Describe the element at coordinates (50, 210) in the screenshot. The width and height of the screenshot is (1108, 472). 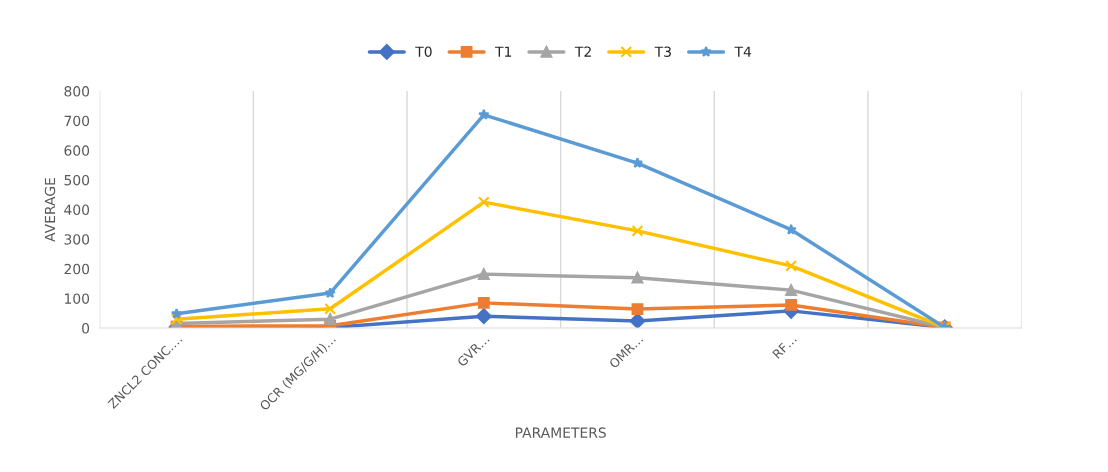
I see `y-axis-title: AVERAGE` at that location.